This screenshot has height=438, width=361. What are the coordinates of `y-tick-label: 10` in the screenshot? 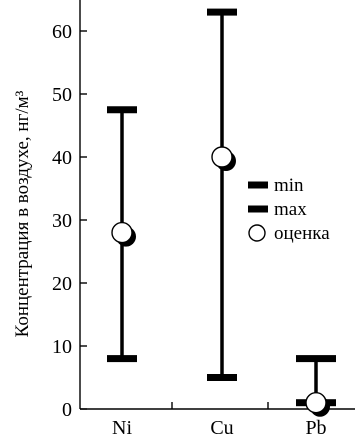 It's located at (62, 347).